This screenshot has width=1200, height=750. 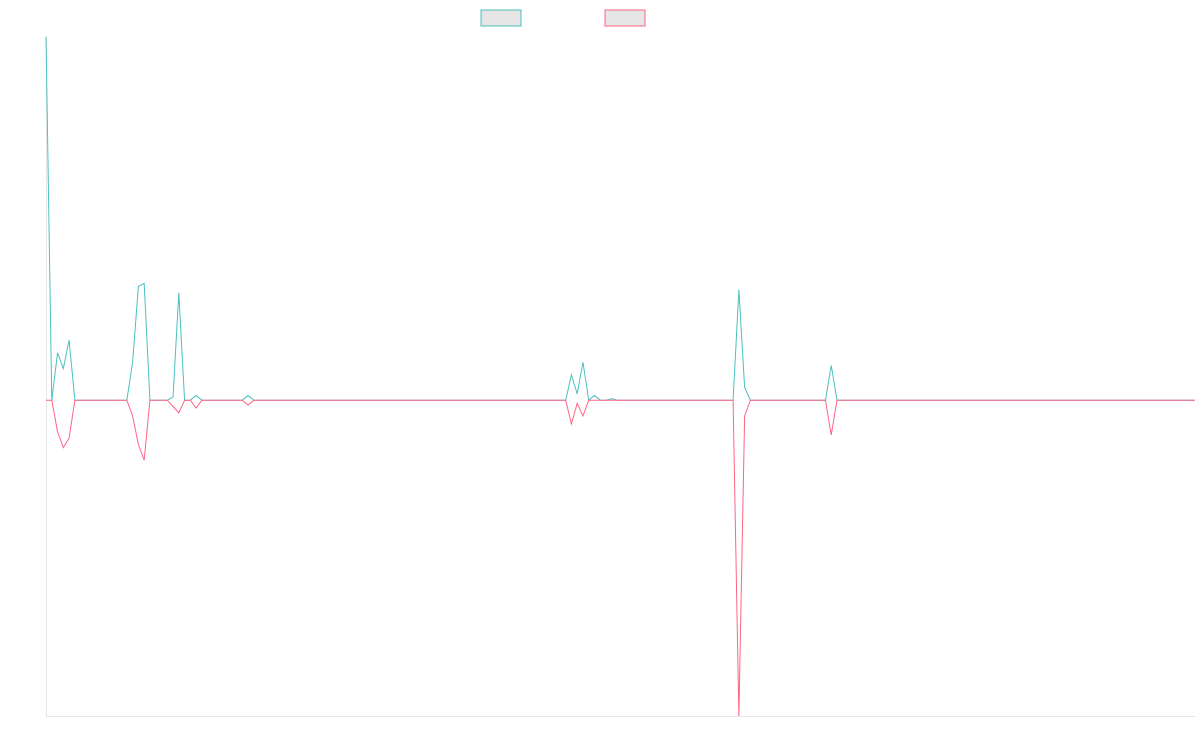 I want to click on legend, so click(x=563, y=18).